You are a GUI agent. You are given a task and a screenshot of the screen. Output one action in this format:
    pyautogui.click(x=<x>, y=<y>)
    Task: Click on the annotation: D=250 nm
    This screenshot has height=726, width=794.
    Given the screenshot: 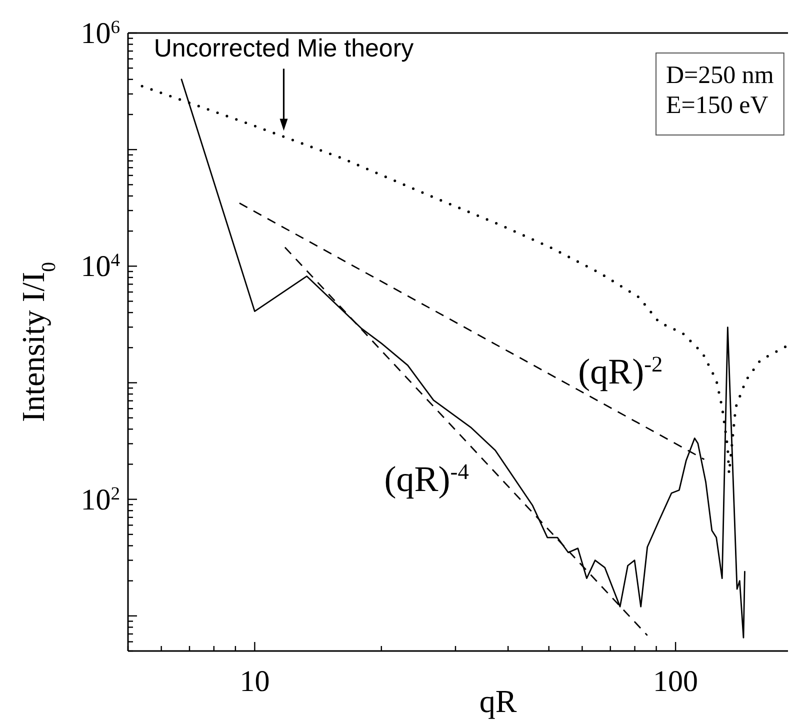 What is the action you would take?
    pyautogui.click(x=720, y=75)
    